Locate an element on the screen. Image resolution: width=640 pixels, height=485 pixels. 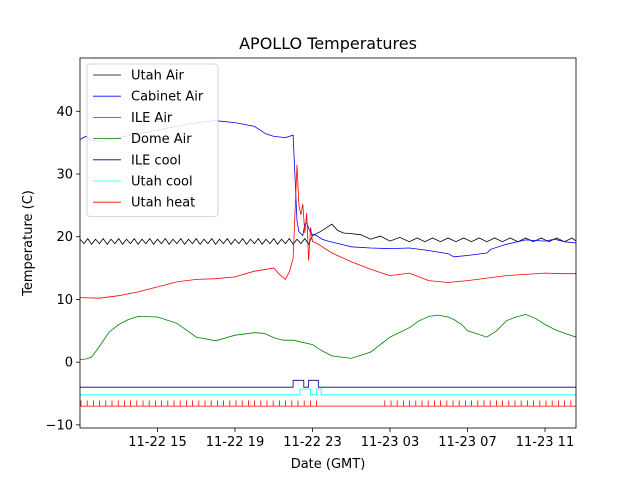
utah-heat-pulses is located at coordinates (326, 403).